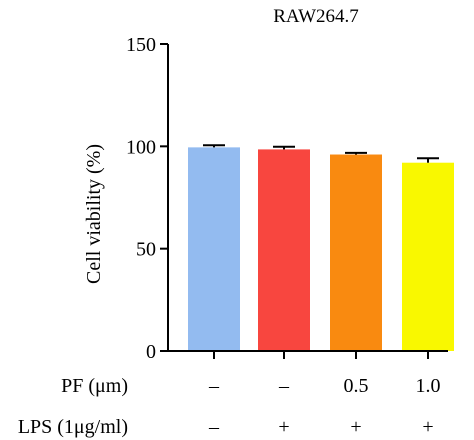 The height and width of the screenshot is (440, 474). Describe the element at coordinates (229, 406) in the screenshot. I see `condition-table: PF (μm) – – 0.5 1.0 LPS (1μg/ml) – + + +` at that location.